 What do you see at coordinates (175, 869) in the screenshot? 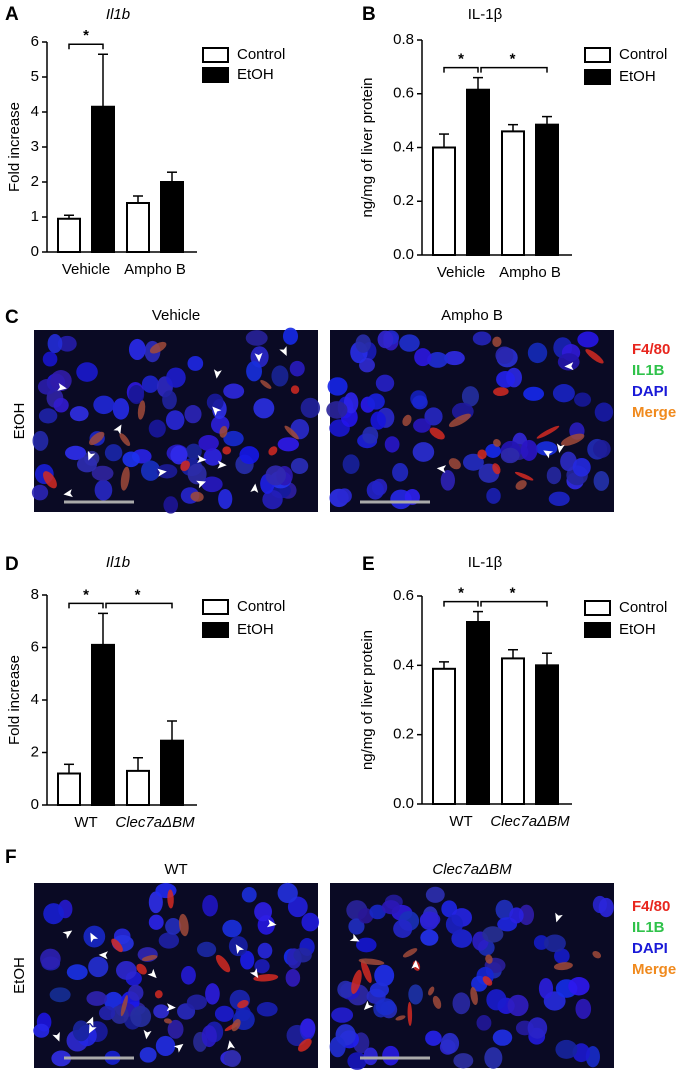
I see `image-label: WT` at bounding box center [175, 869].